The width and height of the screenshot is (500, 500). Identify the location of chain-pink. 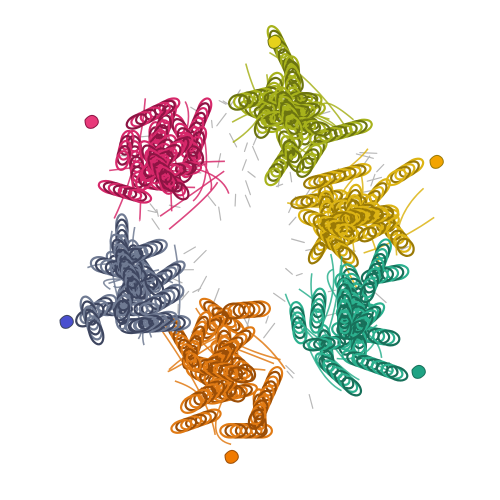
(157, 163).